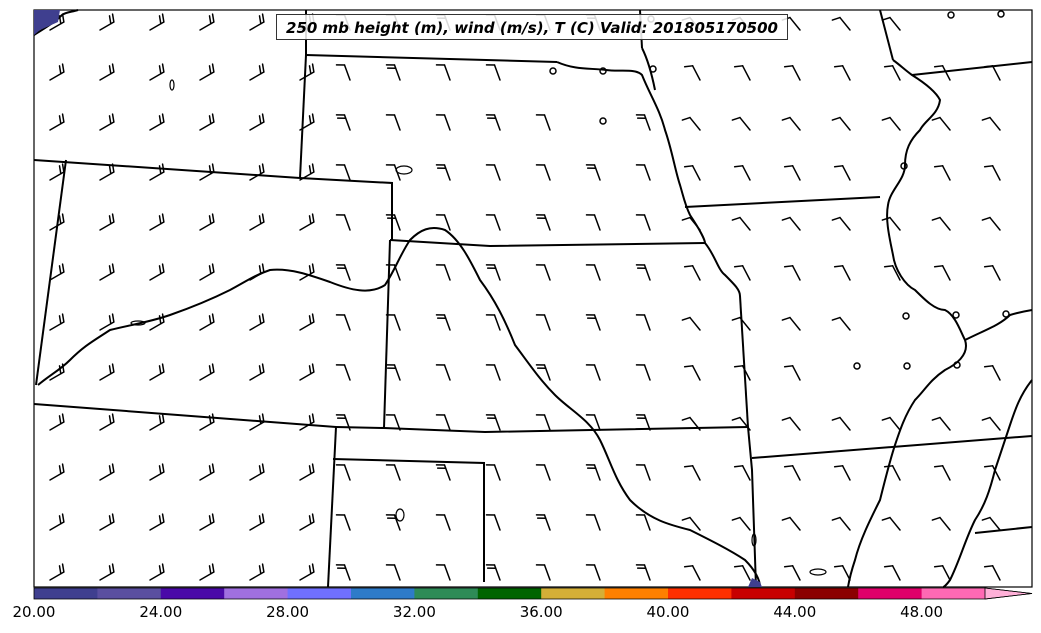  Describe the element at coordinates (287, 612) in the screenshot. I see `colorbar-tick-label: 28.00` at that location.